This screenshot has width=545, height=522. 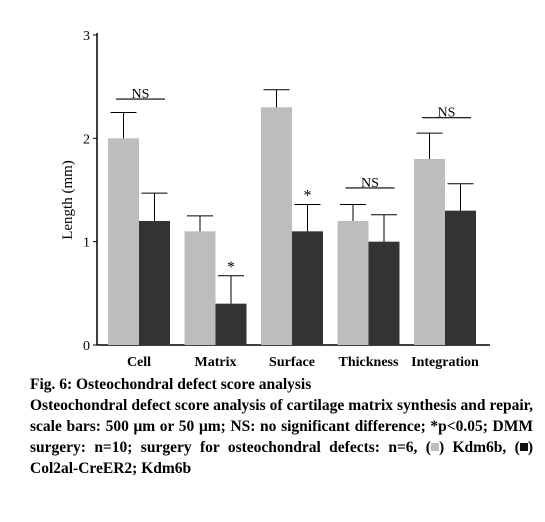 What do you see at coordinates (445, 362) in the screenshot?
I see `x-tick-label-integration: Integration` at bounding box center [445, 362].